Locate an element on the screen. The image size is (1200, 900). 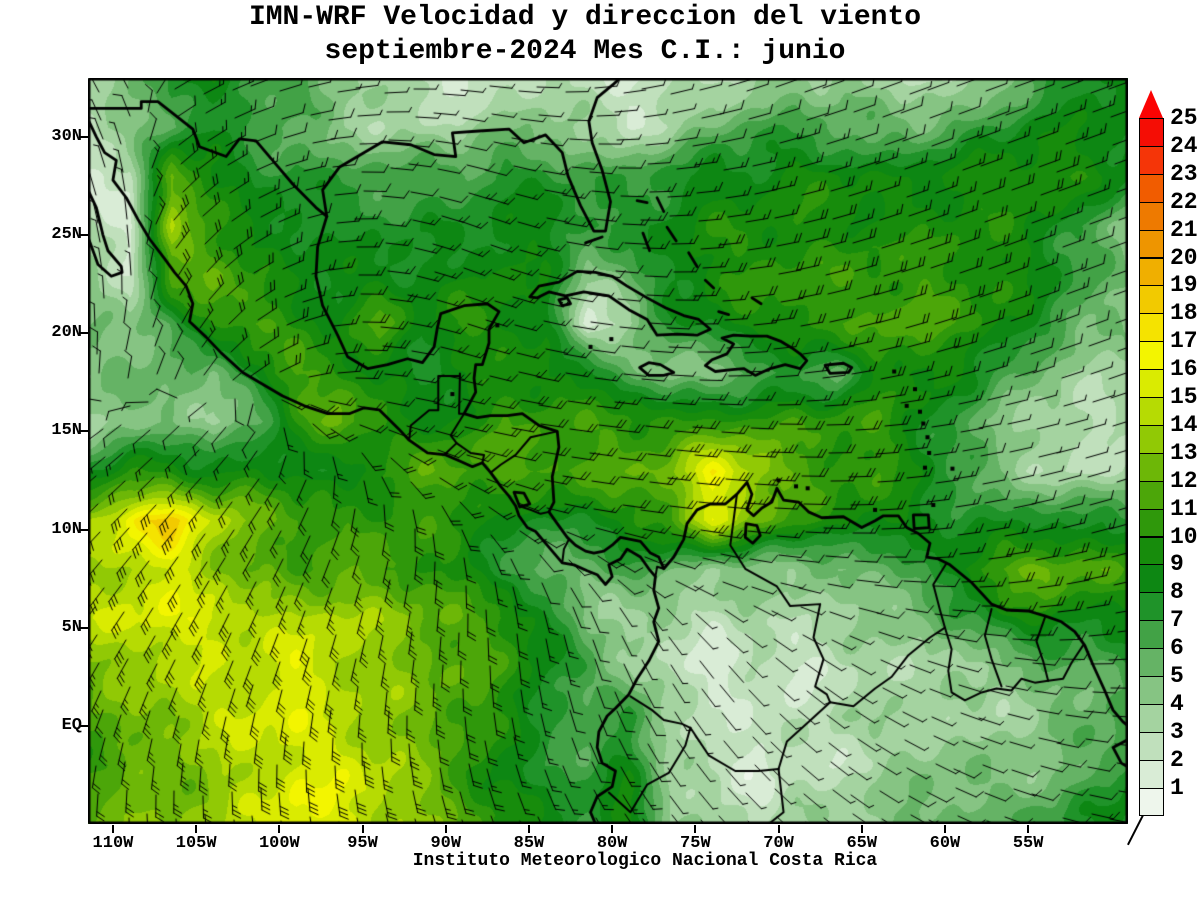
lat-tick-label: 20N is located at coordinates (66, 333).